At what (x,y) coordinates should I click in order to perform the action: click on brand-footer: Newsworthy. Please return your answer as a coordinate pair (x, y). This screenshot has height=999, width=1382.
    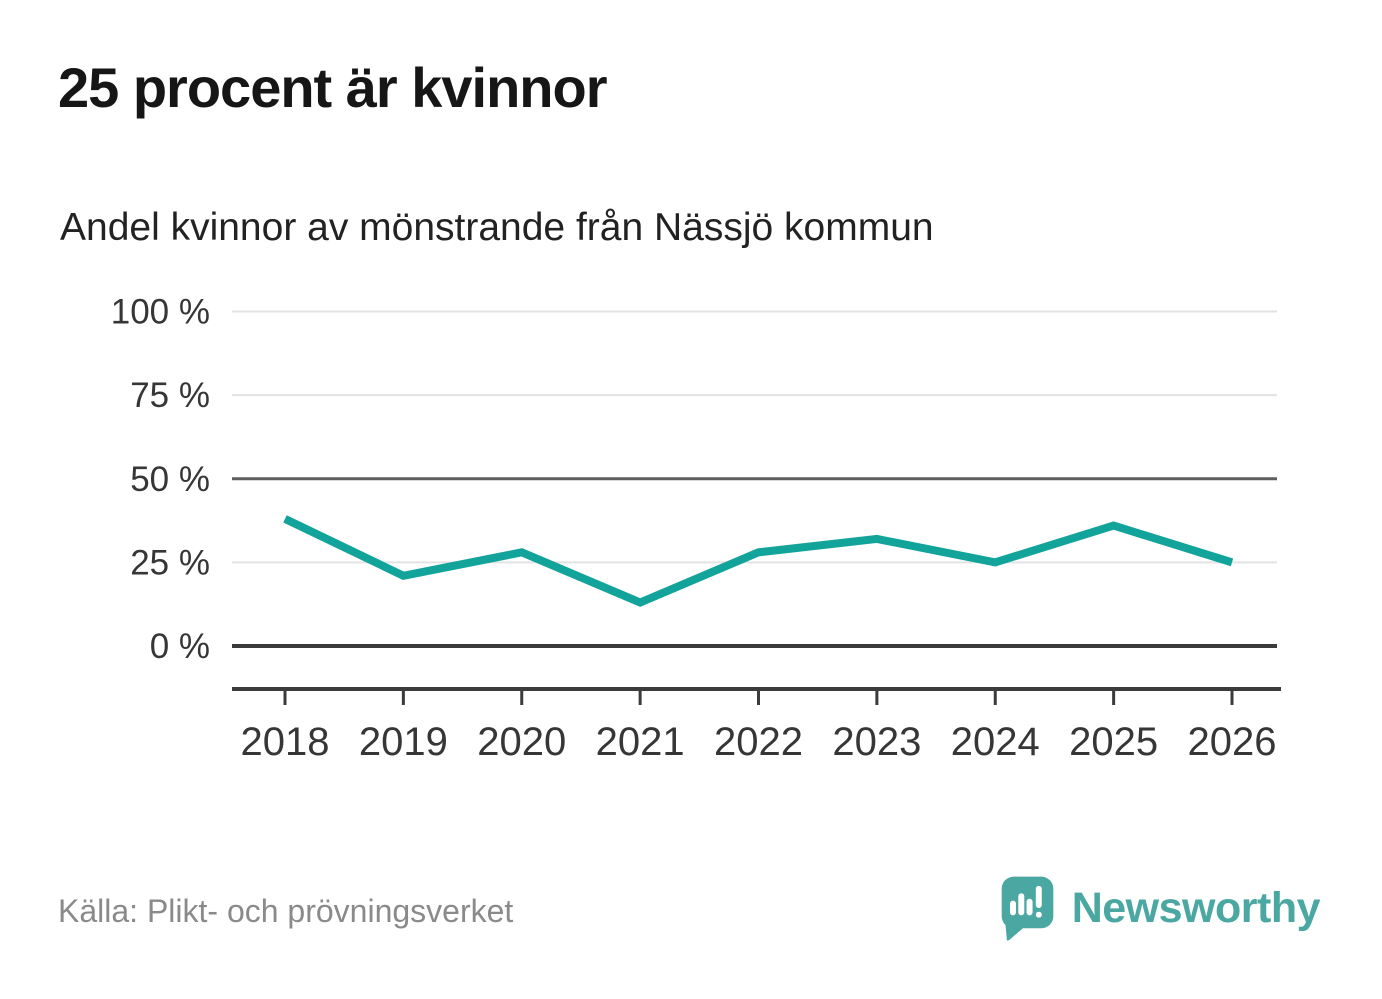
    Looking at the image, I should click on (1159, 908).